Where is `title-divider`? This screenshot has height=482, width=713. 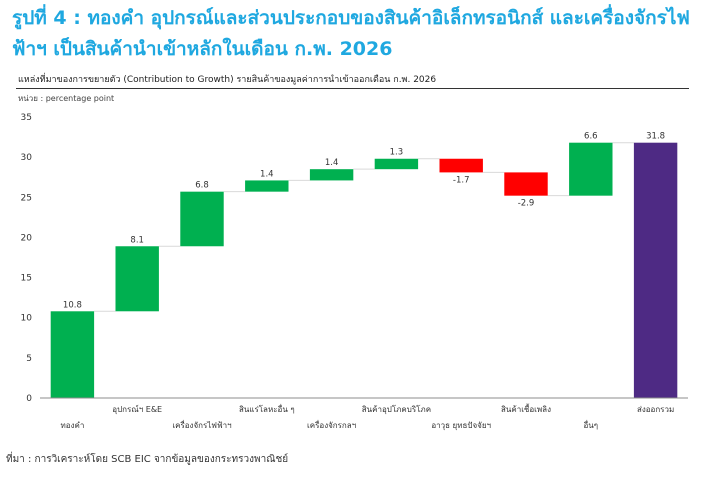
title-divider is located at coordinates (352, 88).